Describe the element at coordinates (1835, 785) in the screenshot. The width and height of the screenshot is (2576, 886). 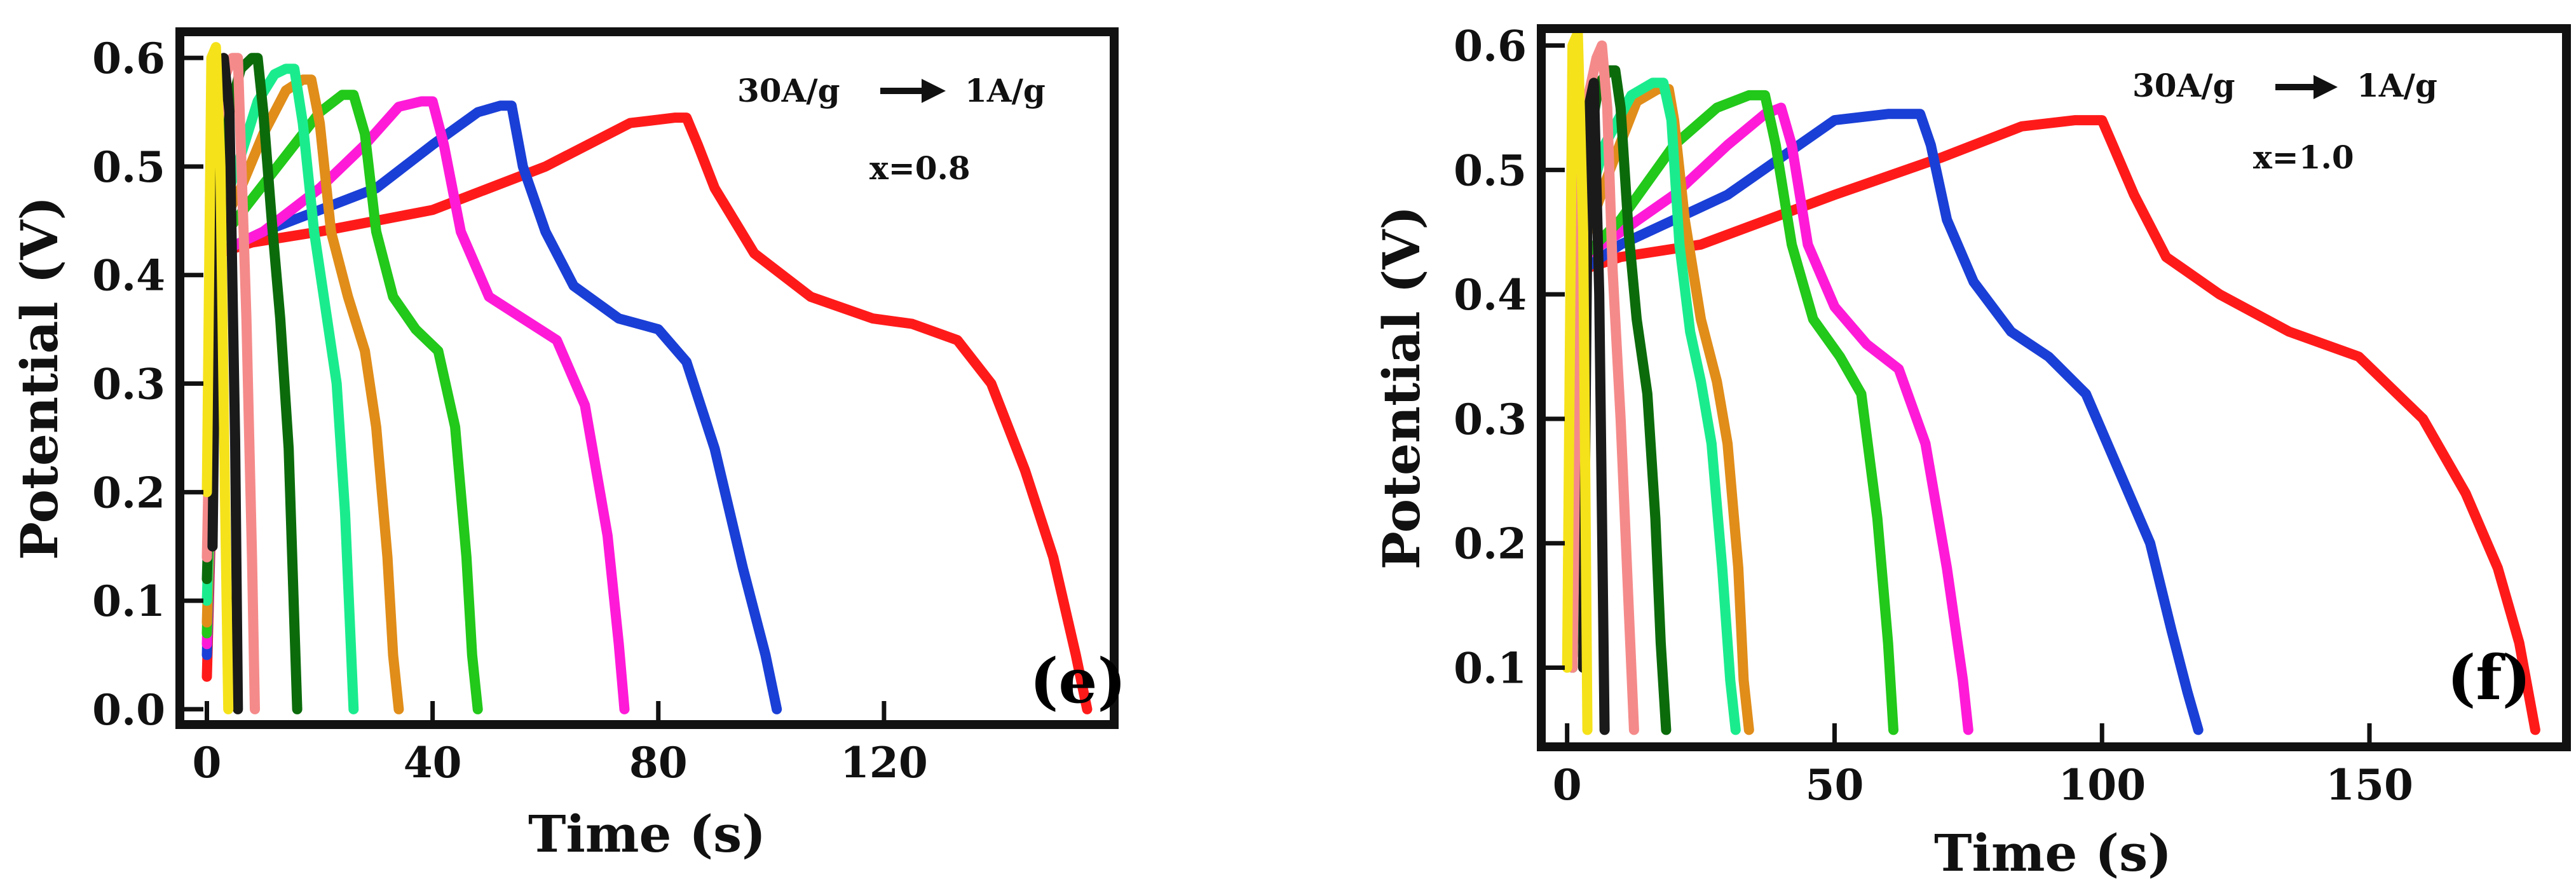
I see `x-tick-label: 50` at that location.